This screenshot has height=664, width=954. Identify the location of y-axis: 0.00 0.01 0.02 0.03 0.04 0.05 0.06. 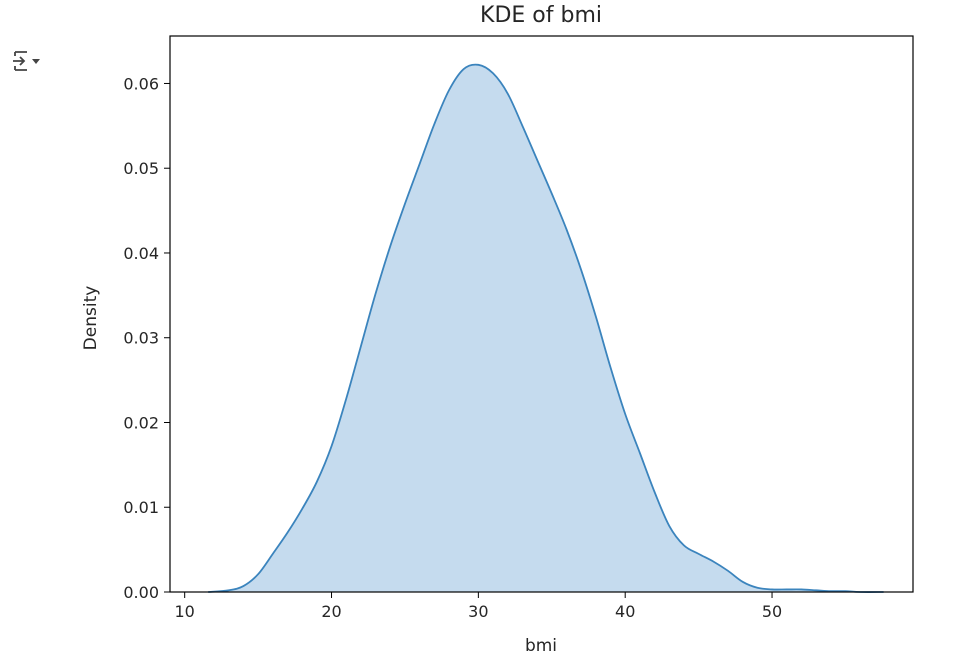
(146, 338).